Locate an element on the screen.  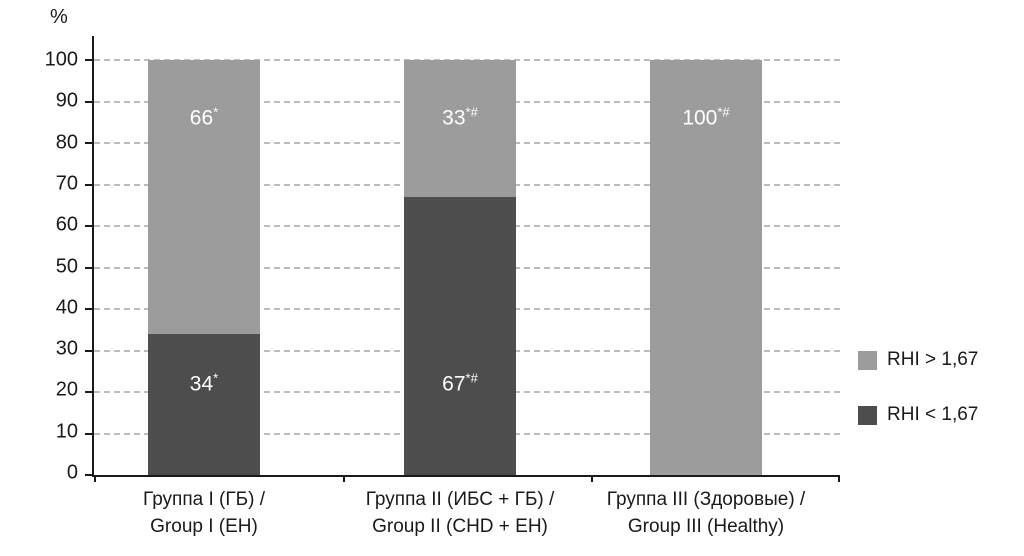
bar-group-3: 0*#100*# is located at coordinates (706, 267).